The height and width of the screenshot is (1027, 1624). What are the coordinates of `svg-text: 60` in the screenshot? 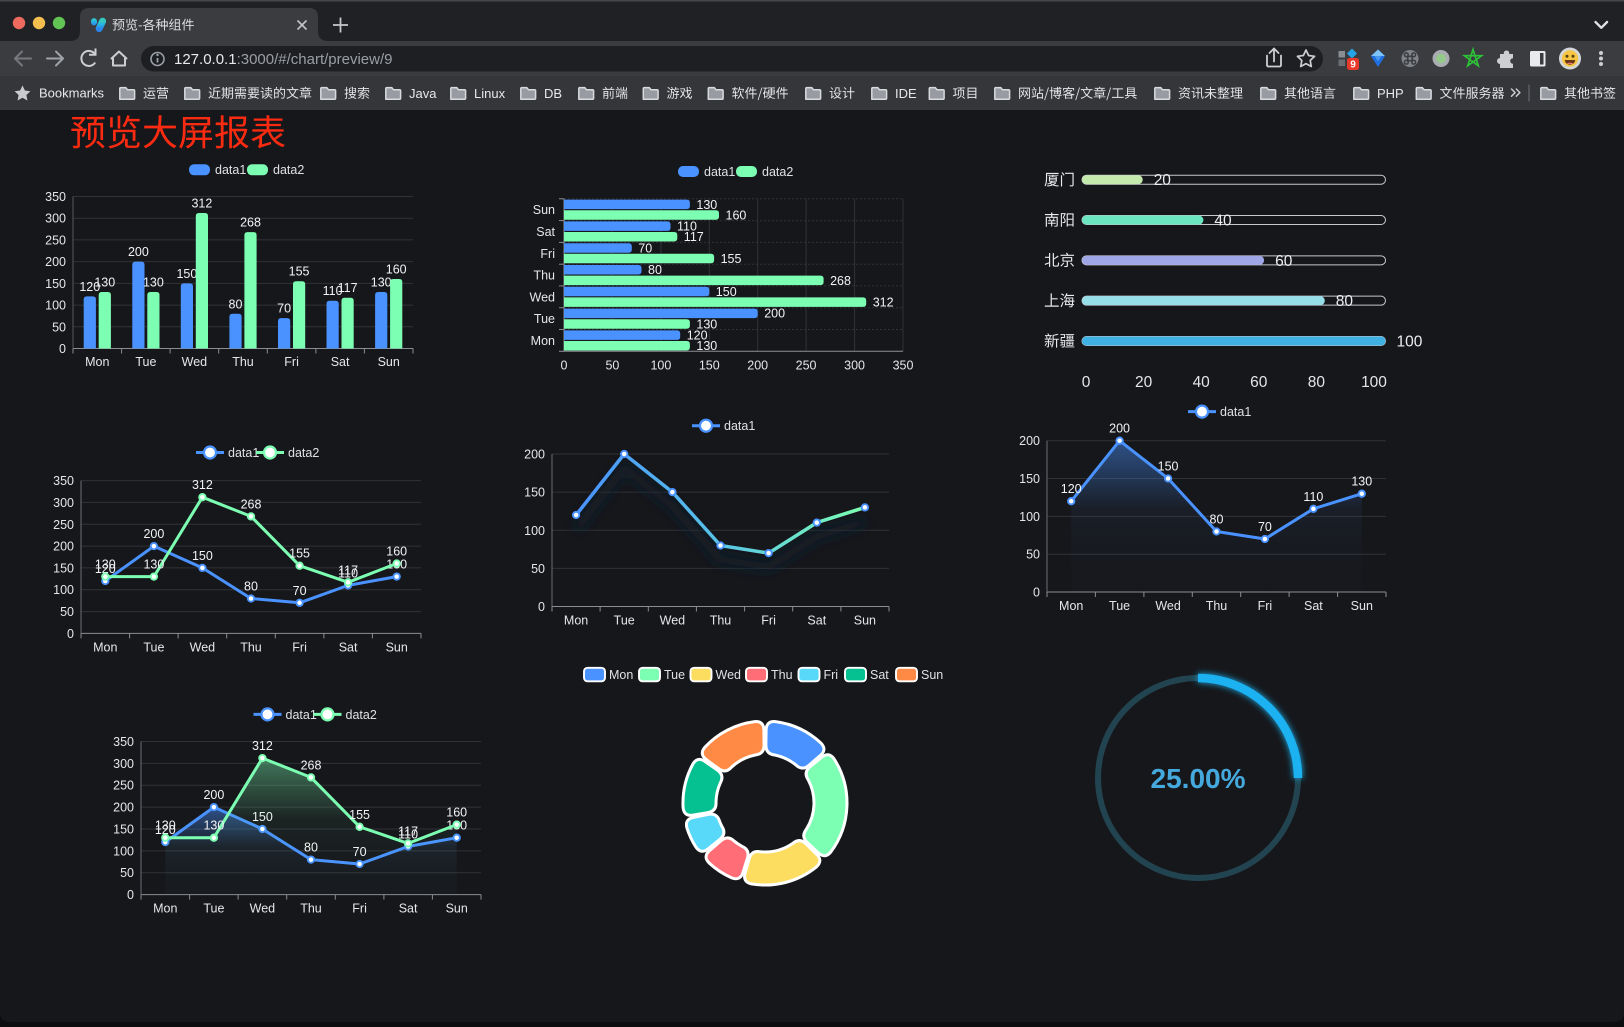 It's located at (1284, 261).